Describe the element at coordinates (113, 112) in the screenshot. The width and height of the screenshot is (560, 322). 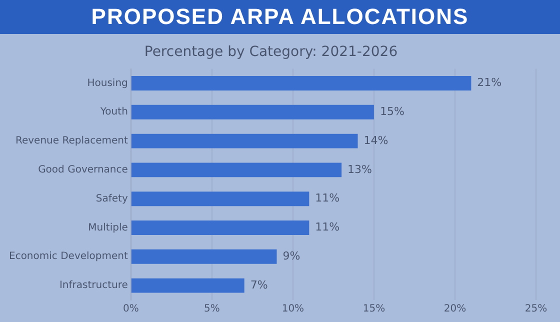
I see `y-tick-label: Youth` at that location.